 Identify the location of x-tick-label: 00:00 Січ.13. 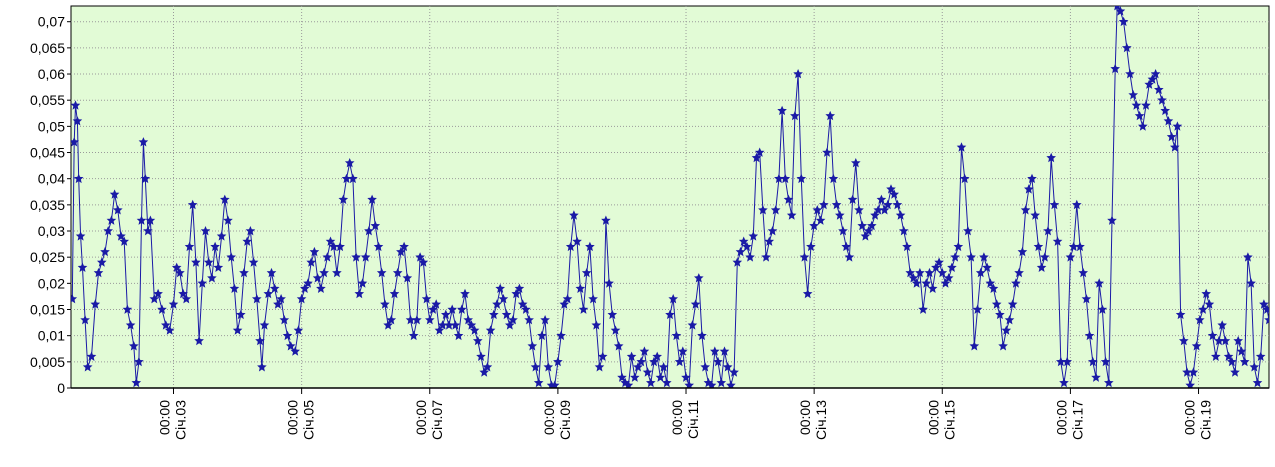
(813, 420).